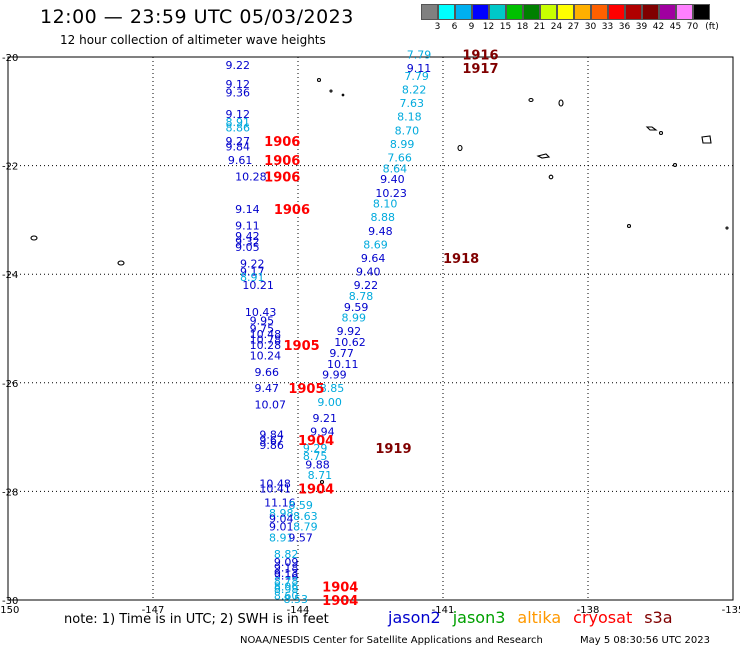 This screenshot has height=650, width=740. What do you see at coordinates (350, 342) in the screenshot?
I see `wave-height-value: 10.62` at bounding box center [350, 342].